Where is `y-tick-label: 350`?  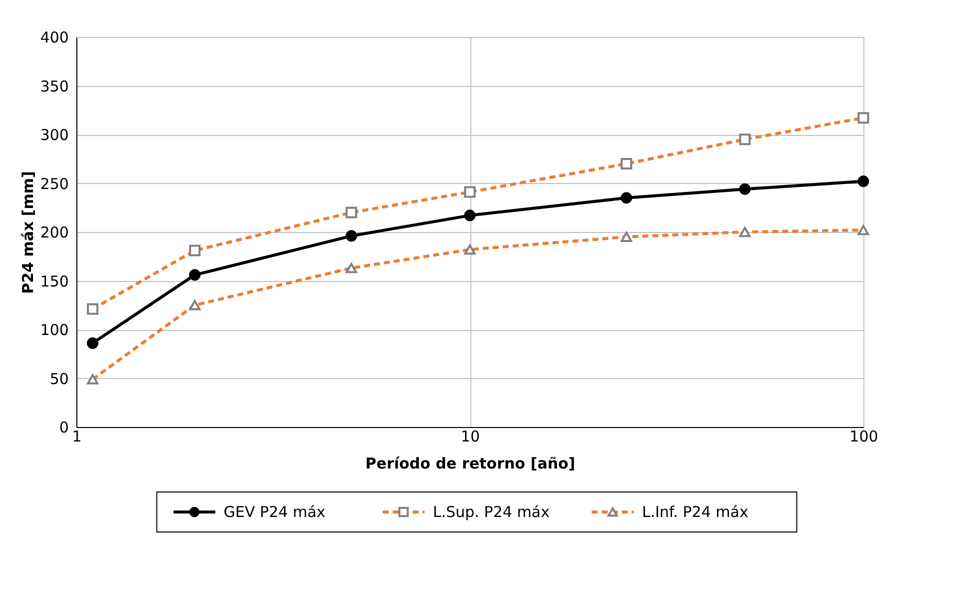 y-tick-label: 350 is located at coordinates (54, 86).